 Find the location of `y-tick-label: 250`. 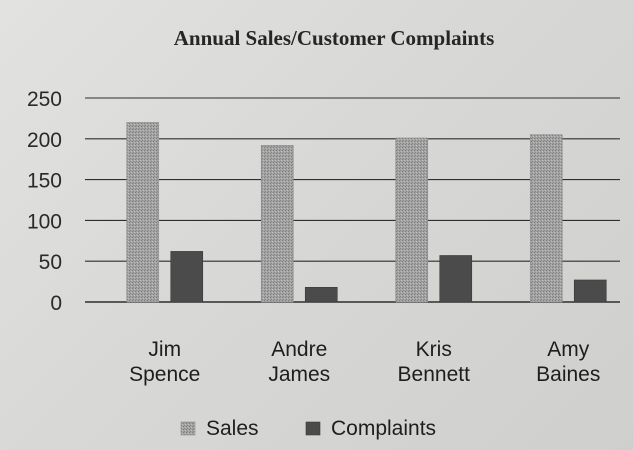

y-tick-label: 250 is located at coordinates (44, 99).